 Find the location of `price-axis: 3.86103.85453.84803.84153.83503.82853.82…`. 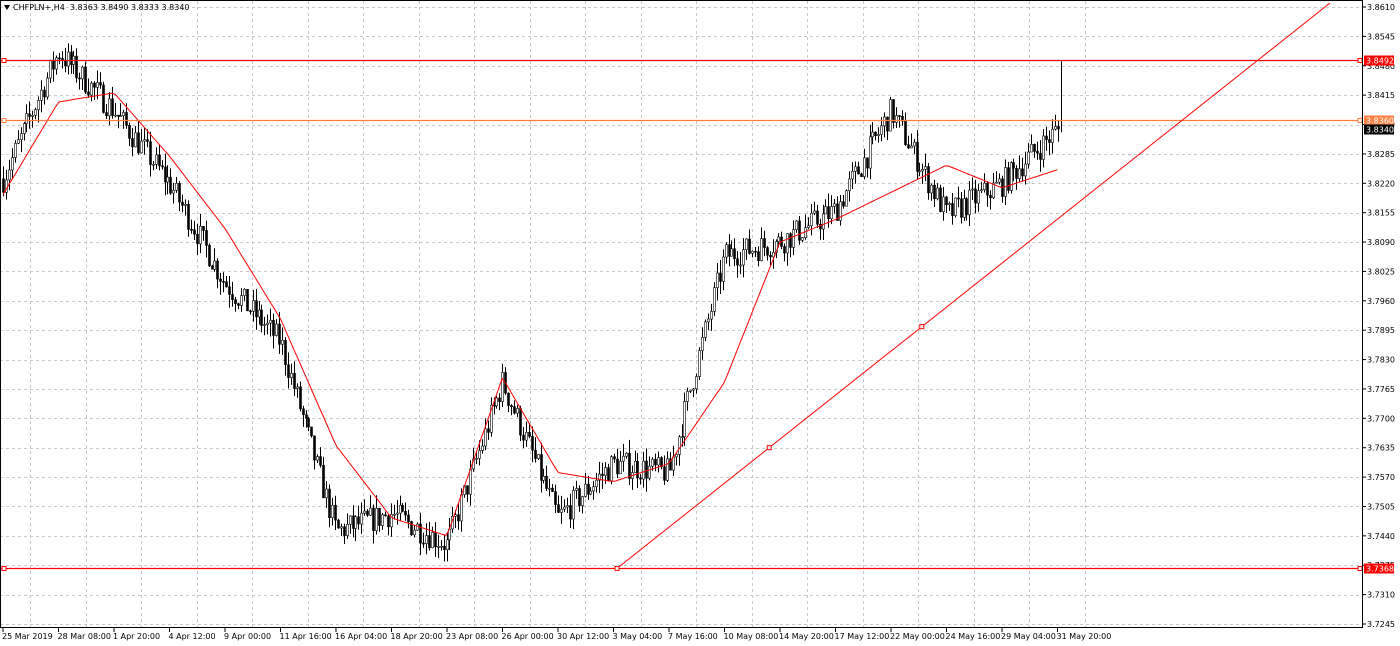

price-axis: 3.86103.85453.84803.84153.83503.82853.82… is located at coordinates (1378, 316).